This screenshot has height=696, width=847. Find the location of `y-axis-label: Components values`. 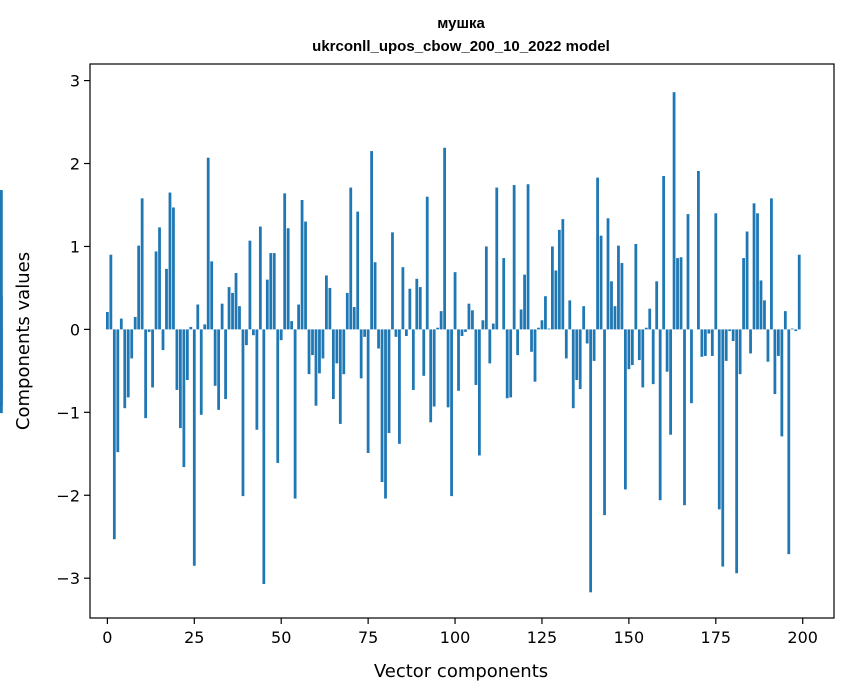

y-axis-label: Components values is located at coordinates (23, 341).